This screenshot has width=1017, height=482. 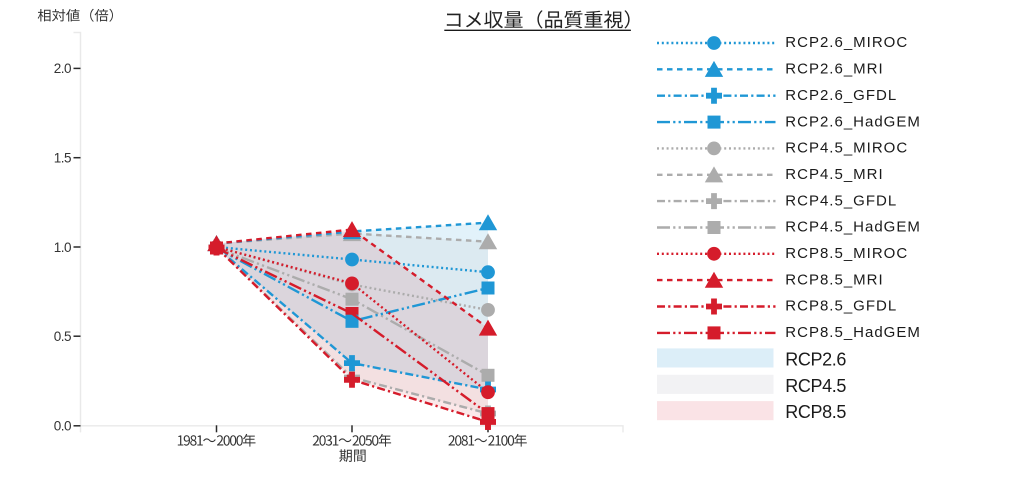 What do you see at coordinates (841, 200) in the screenshot?
I see `svg-text: RCP4.5_GFDL` at bounding box center [841, 200].